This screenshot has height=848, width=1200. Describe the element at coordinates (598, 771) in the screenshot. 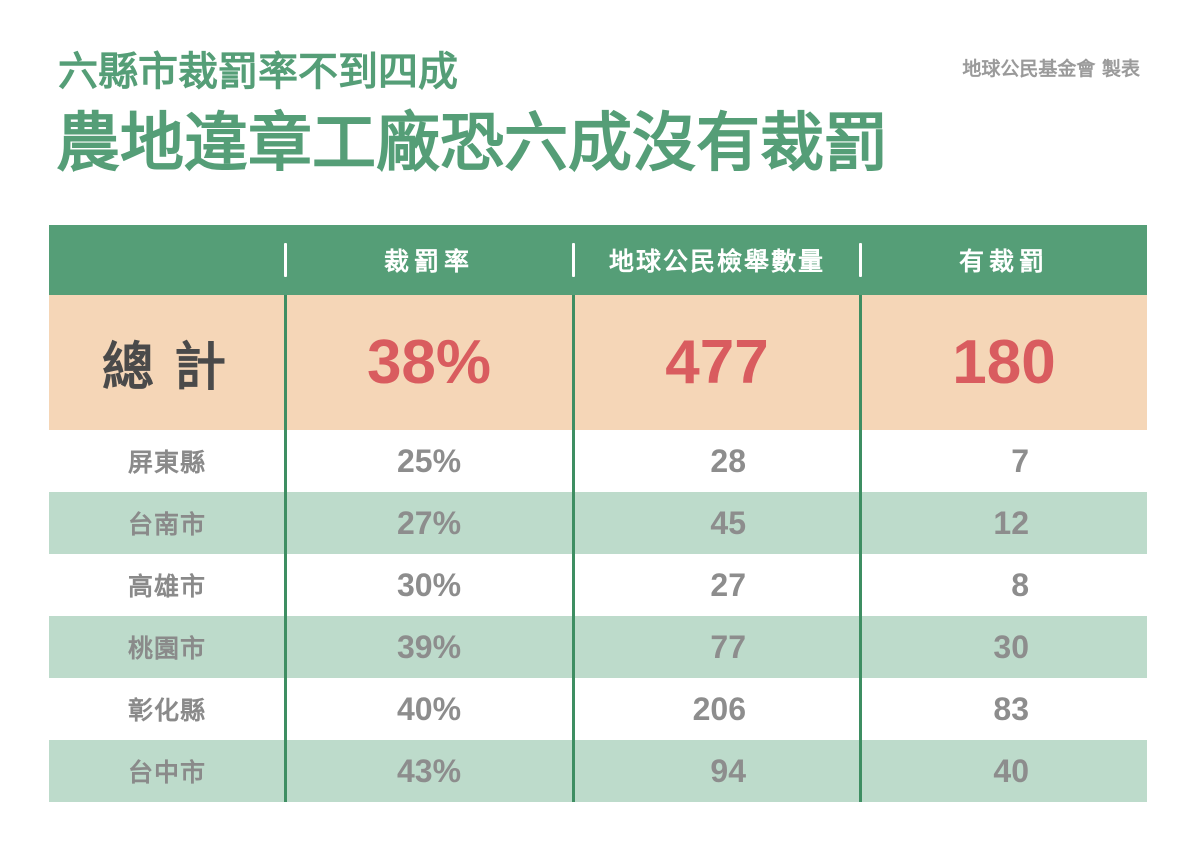

I see `table-row: 台中市 43% 94 40` at that location.